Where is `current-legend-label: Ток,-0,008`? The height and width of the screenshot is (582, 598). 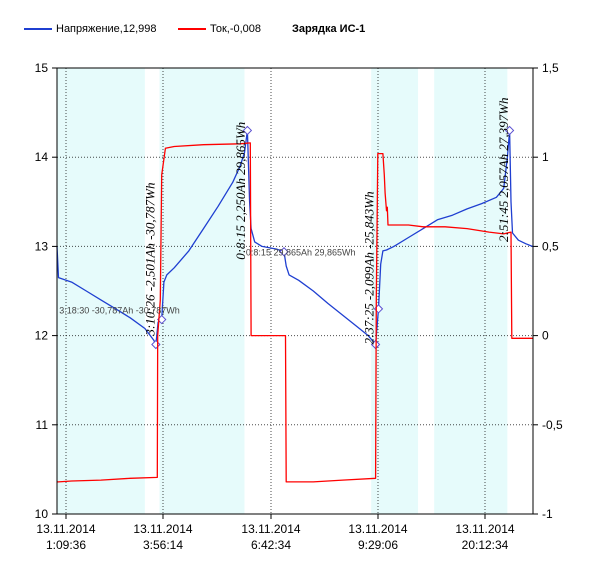 current-legend-label: Ток,-0,008 is located at coordinates (236, 29).